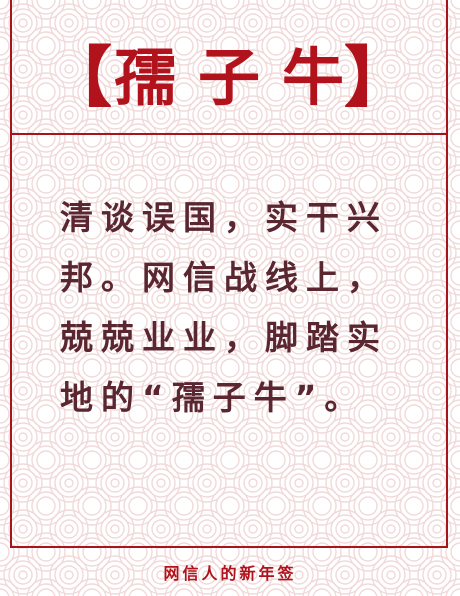  Describe the element at coordinates (239, 77) in the screenshot. I see `title-word: 孺子牛` at that location.